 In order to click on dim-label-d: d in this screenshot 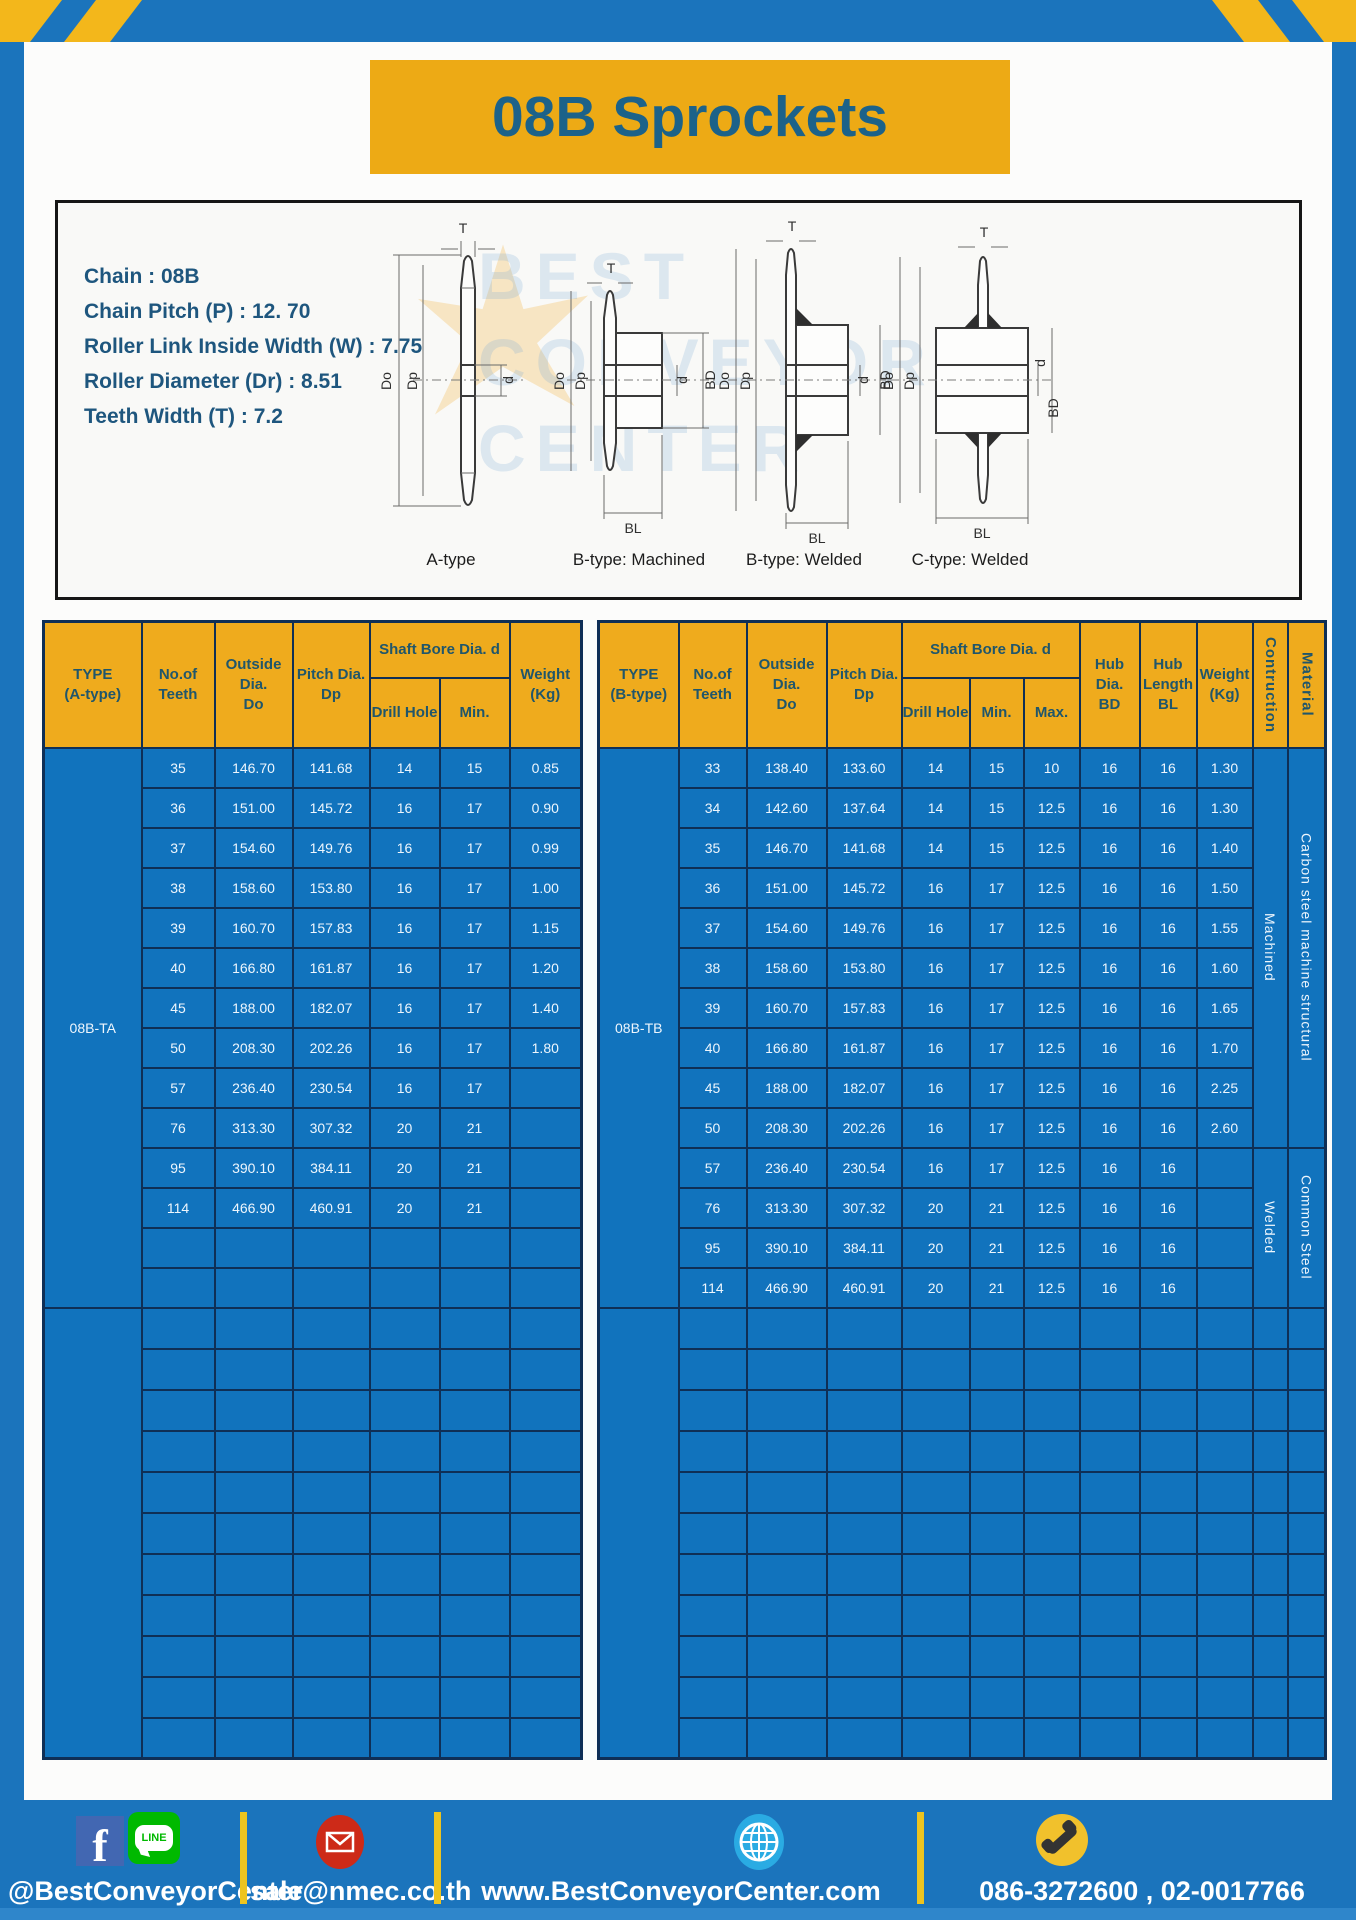, I will do `click(863, 380)`.